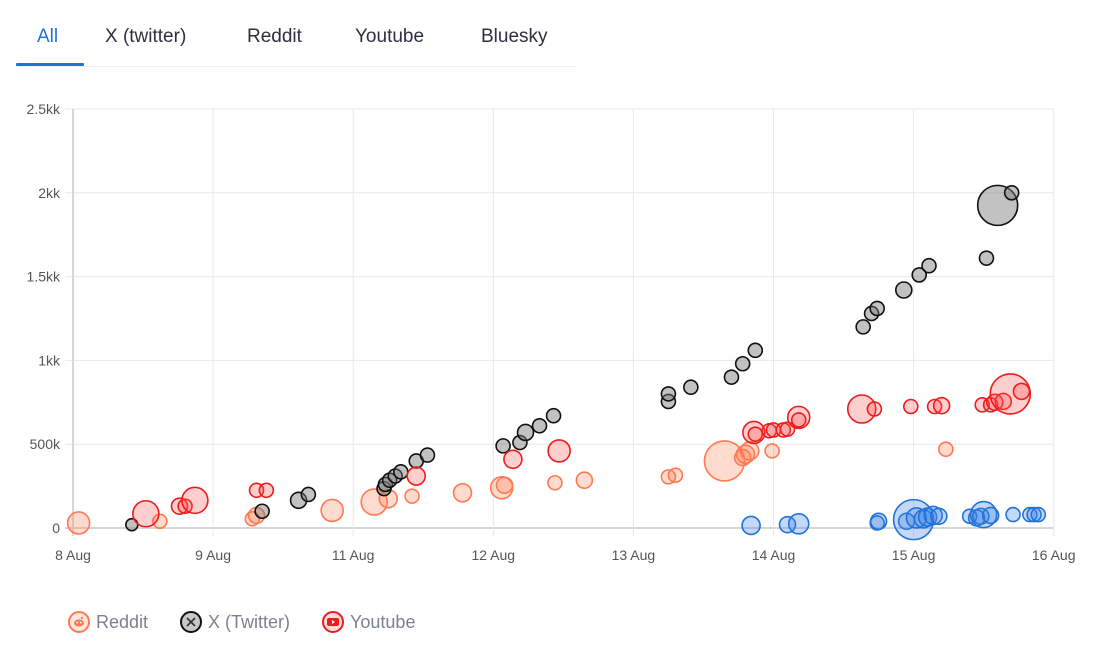 Image resolution: width=1120 pixels, height=662 pixels. I want to click on active-tab-indicator, so click(50, 64).